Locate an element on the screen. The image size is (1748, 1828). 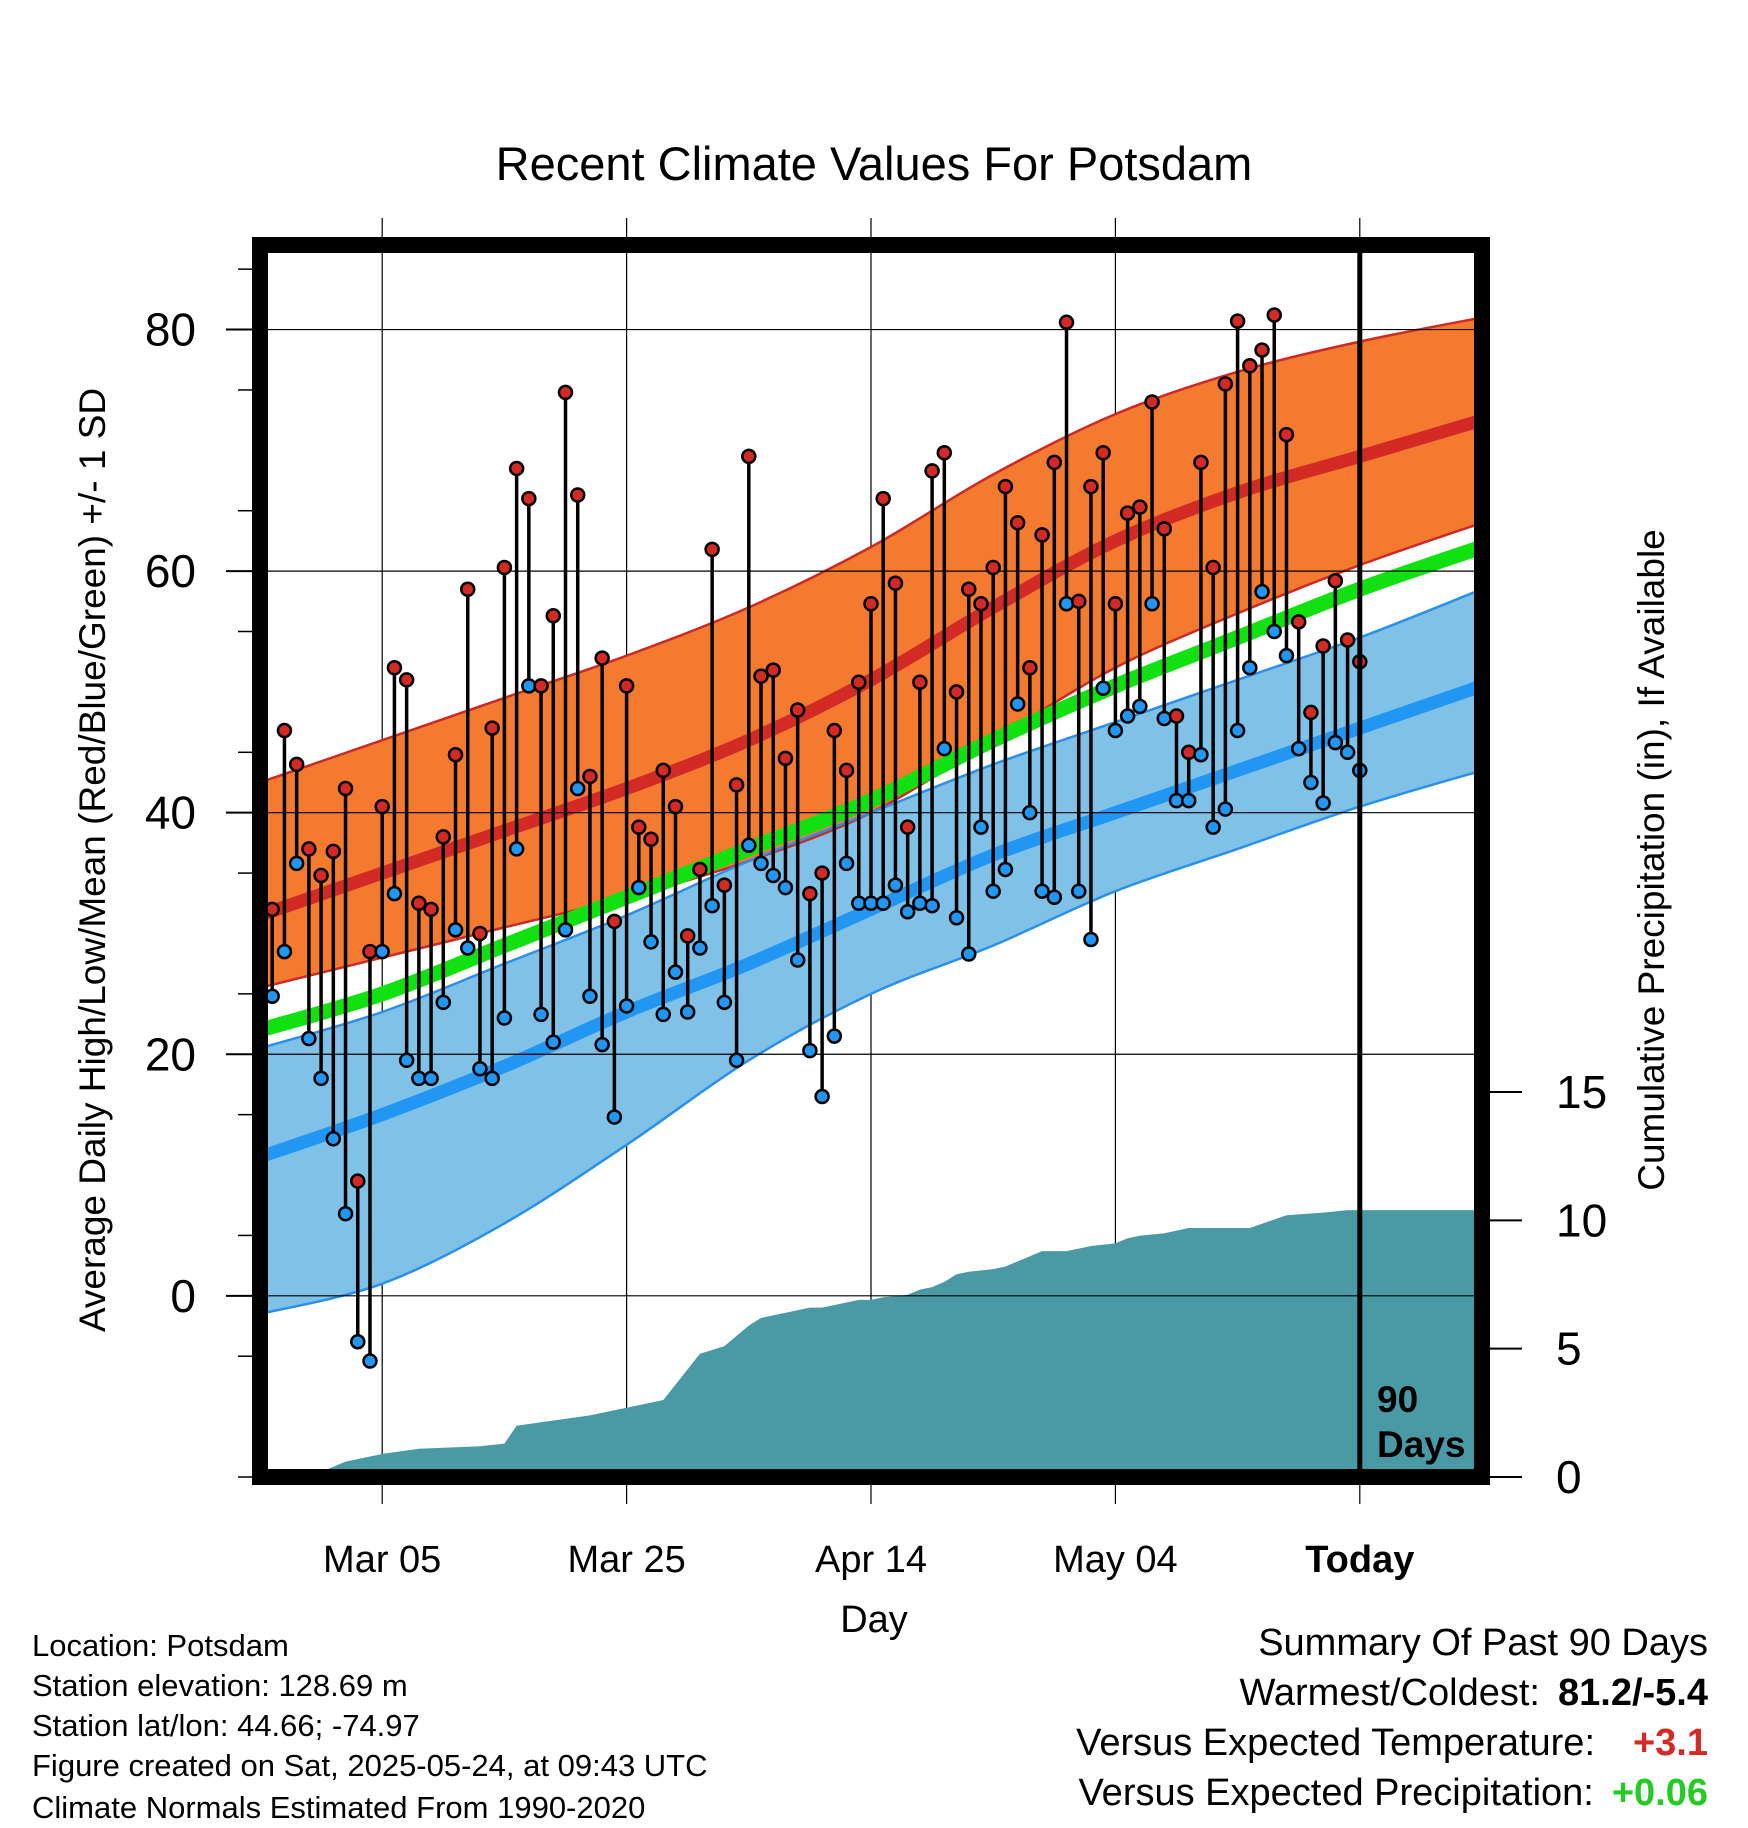
temperature-label: Versus Expected Temperature: is located at coordinates (1335, 1743).